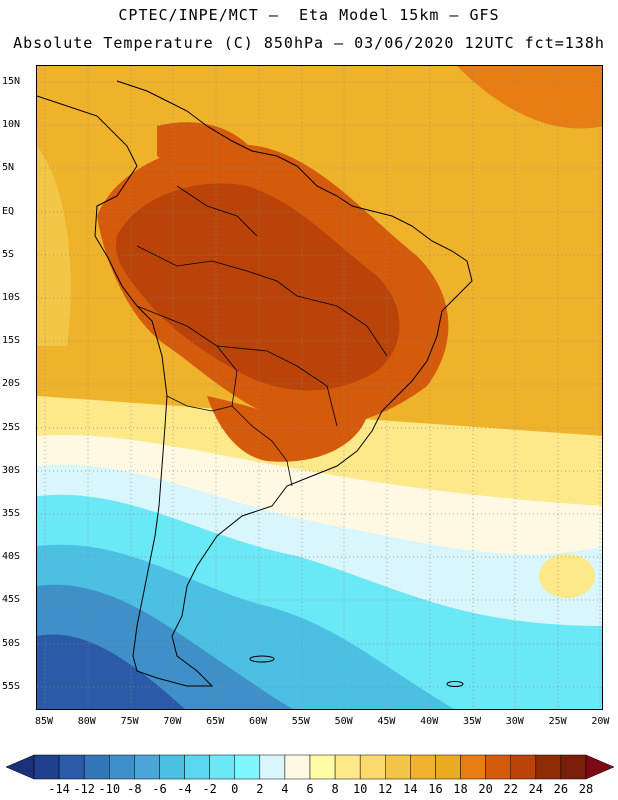 The image size is (618, 800). Describe the element at coordinates (8, 168) in the screenshot. I see `latitude-label: 5N` at that location.